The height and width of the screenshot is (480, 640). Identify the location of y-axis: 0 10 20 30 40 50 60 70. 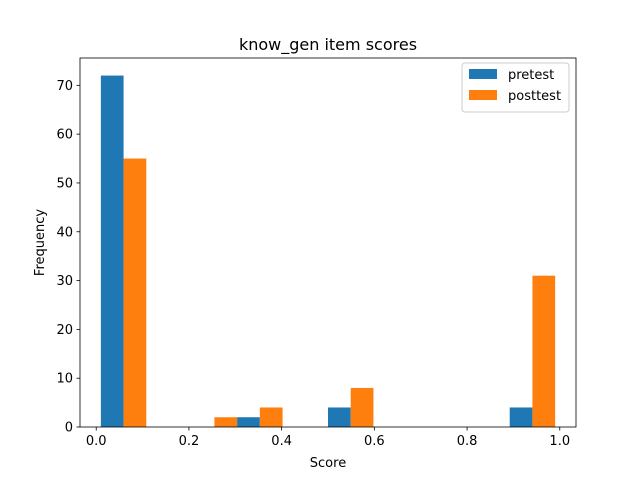
(68, 257).